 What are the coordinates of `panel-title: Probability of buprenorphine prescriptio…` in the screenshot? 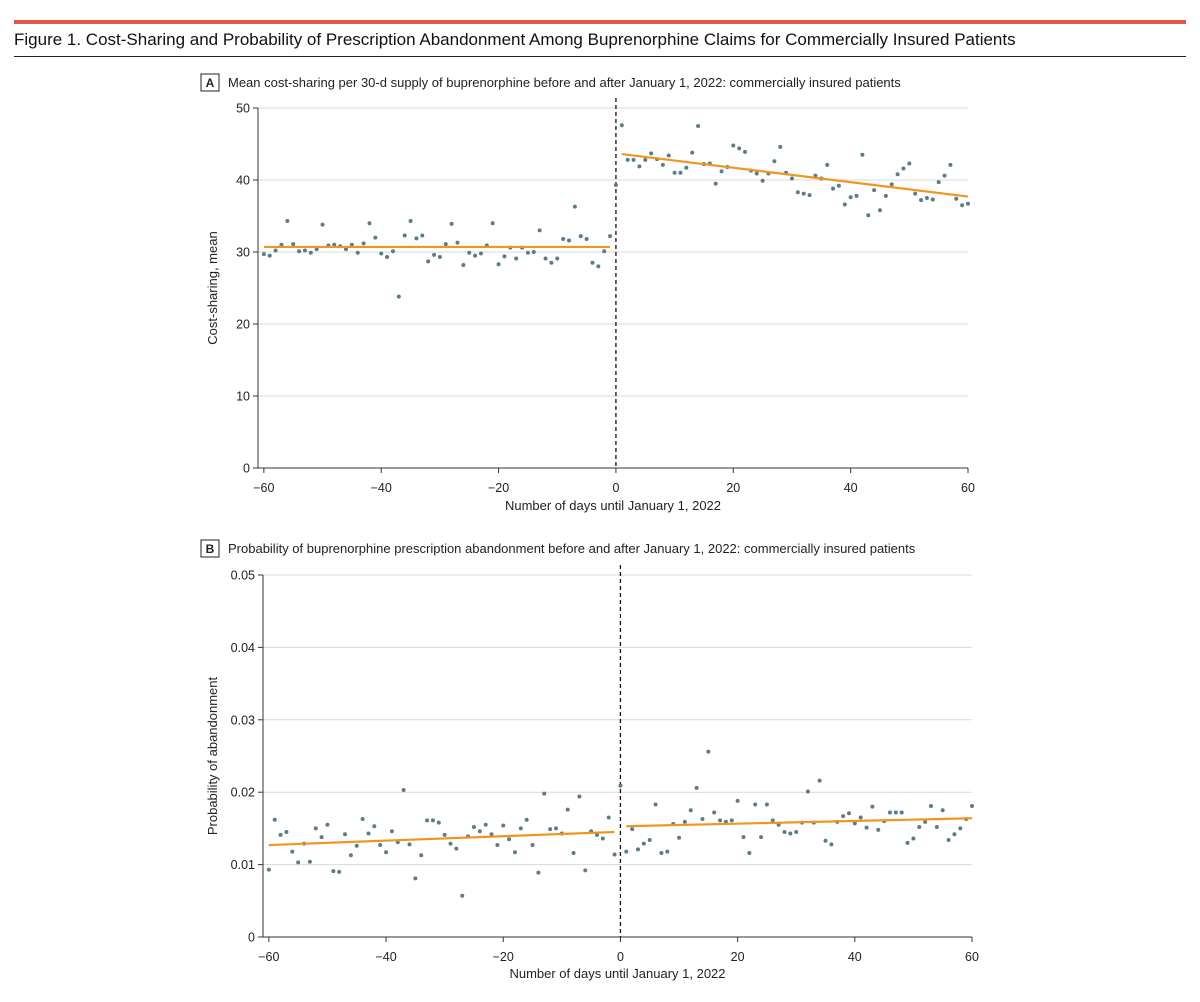 It's located at (572, 548).